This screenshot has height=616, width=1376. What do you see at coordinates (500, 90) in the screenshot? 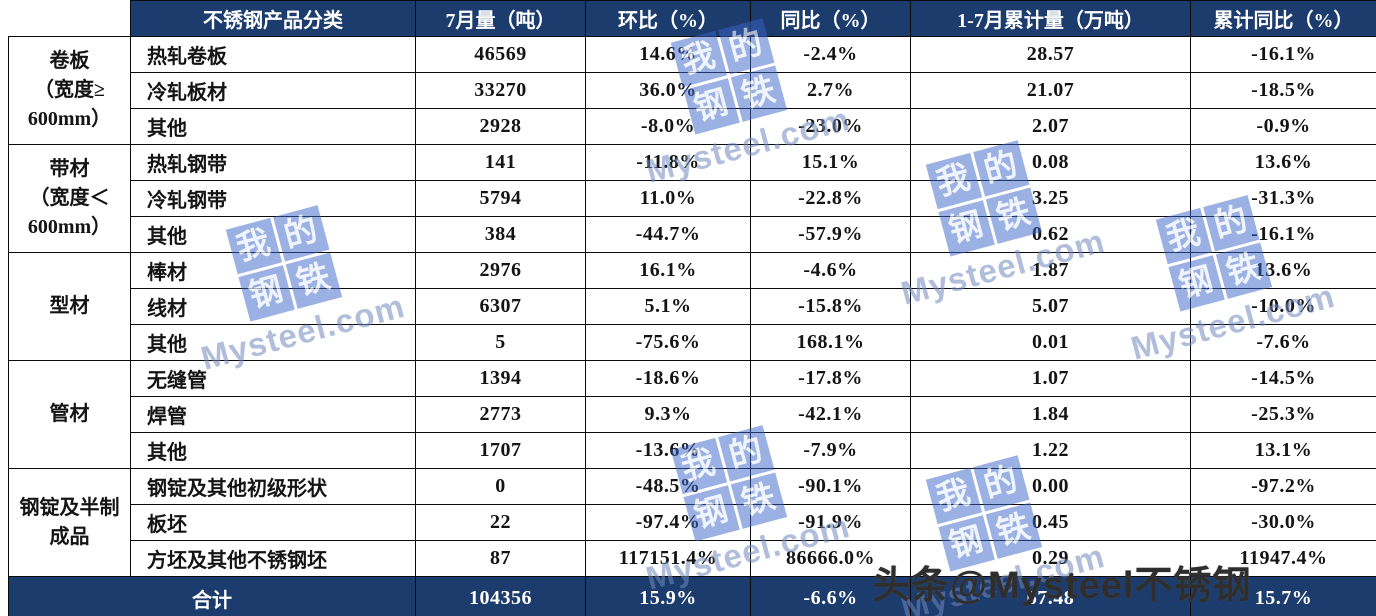
I see `value-cell: 33270` at bounding box center [500, 90].